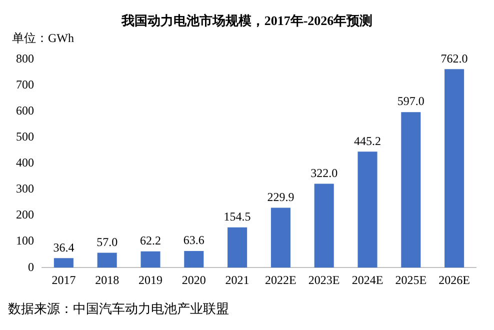 The width and height of the screenshot is (494, 330). I want to click on data-label: 229.9, so click(280, 197).